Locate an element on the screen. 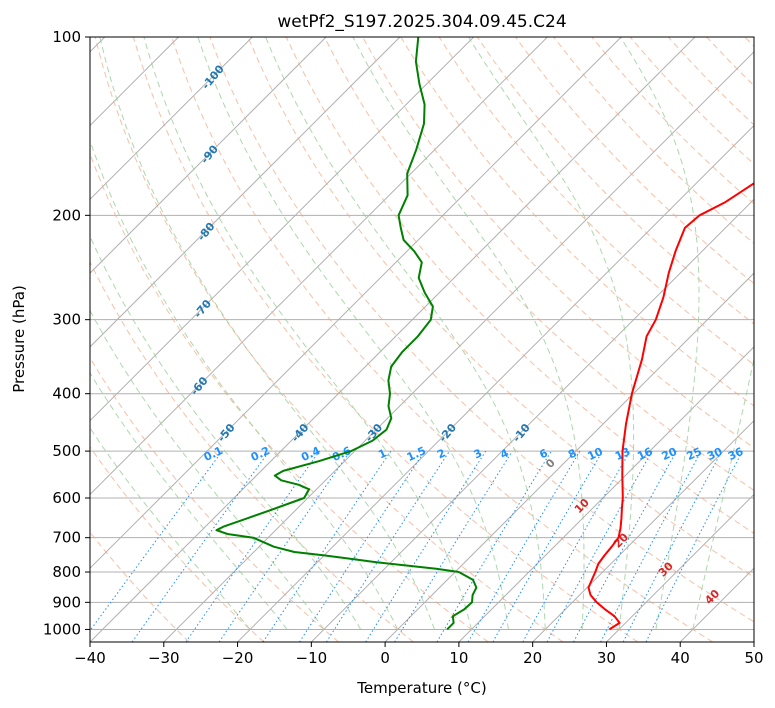 The image size is (775, 708). mixing-ratio-label: 30 is located at coordinates (715, 454).